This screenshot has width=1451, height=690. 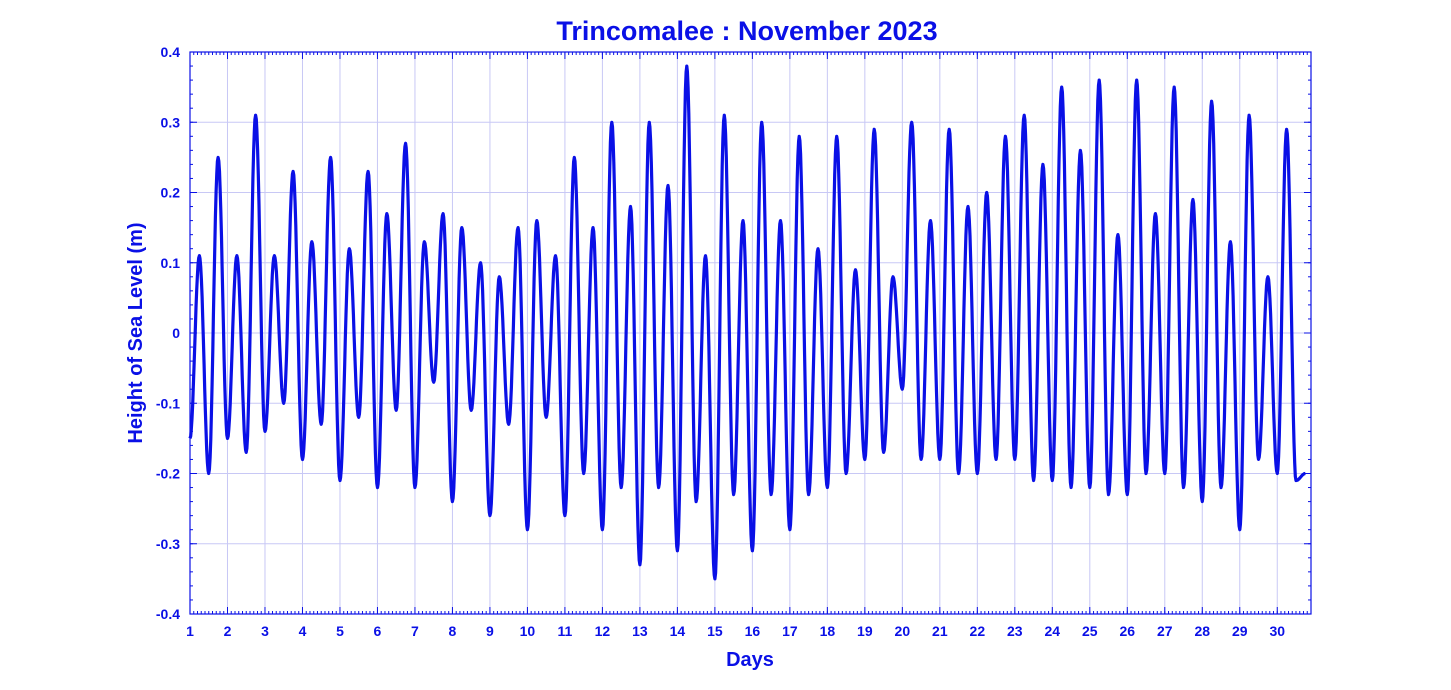 I want to click on y-tick-label: -0.4, so click(x=168, y=614).